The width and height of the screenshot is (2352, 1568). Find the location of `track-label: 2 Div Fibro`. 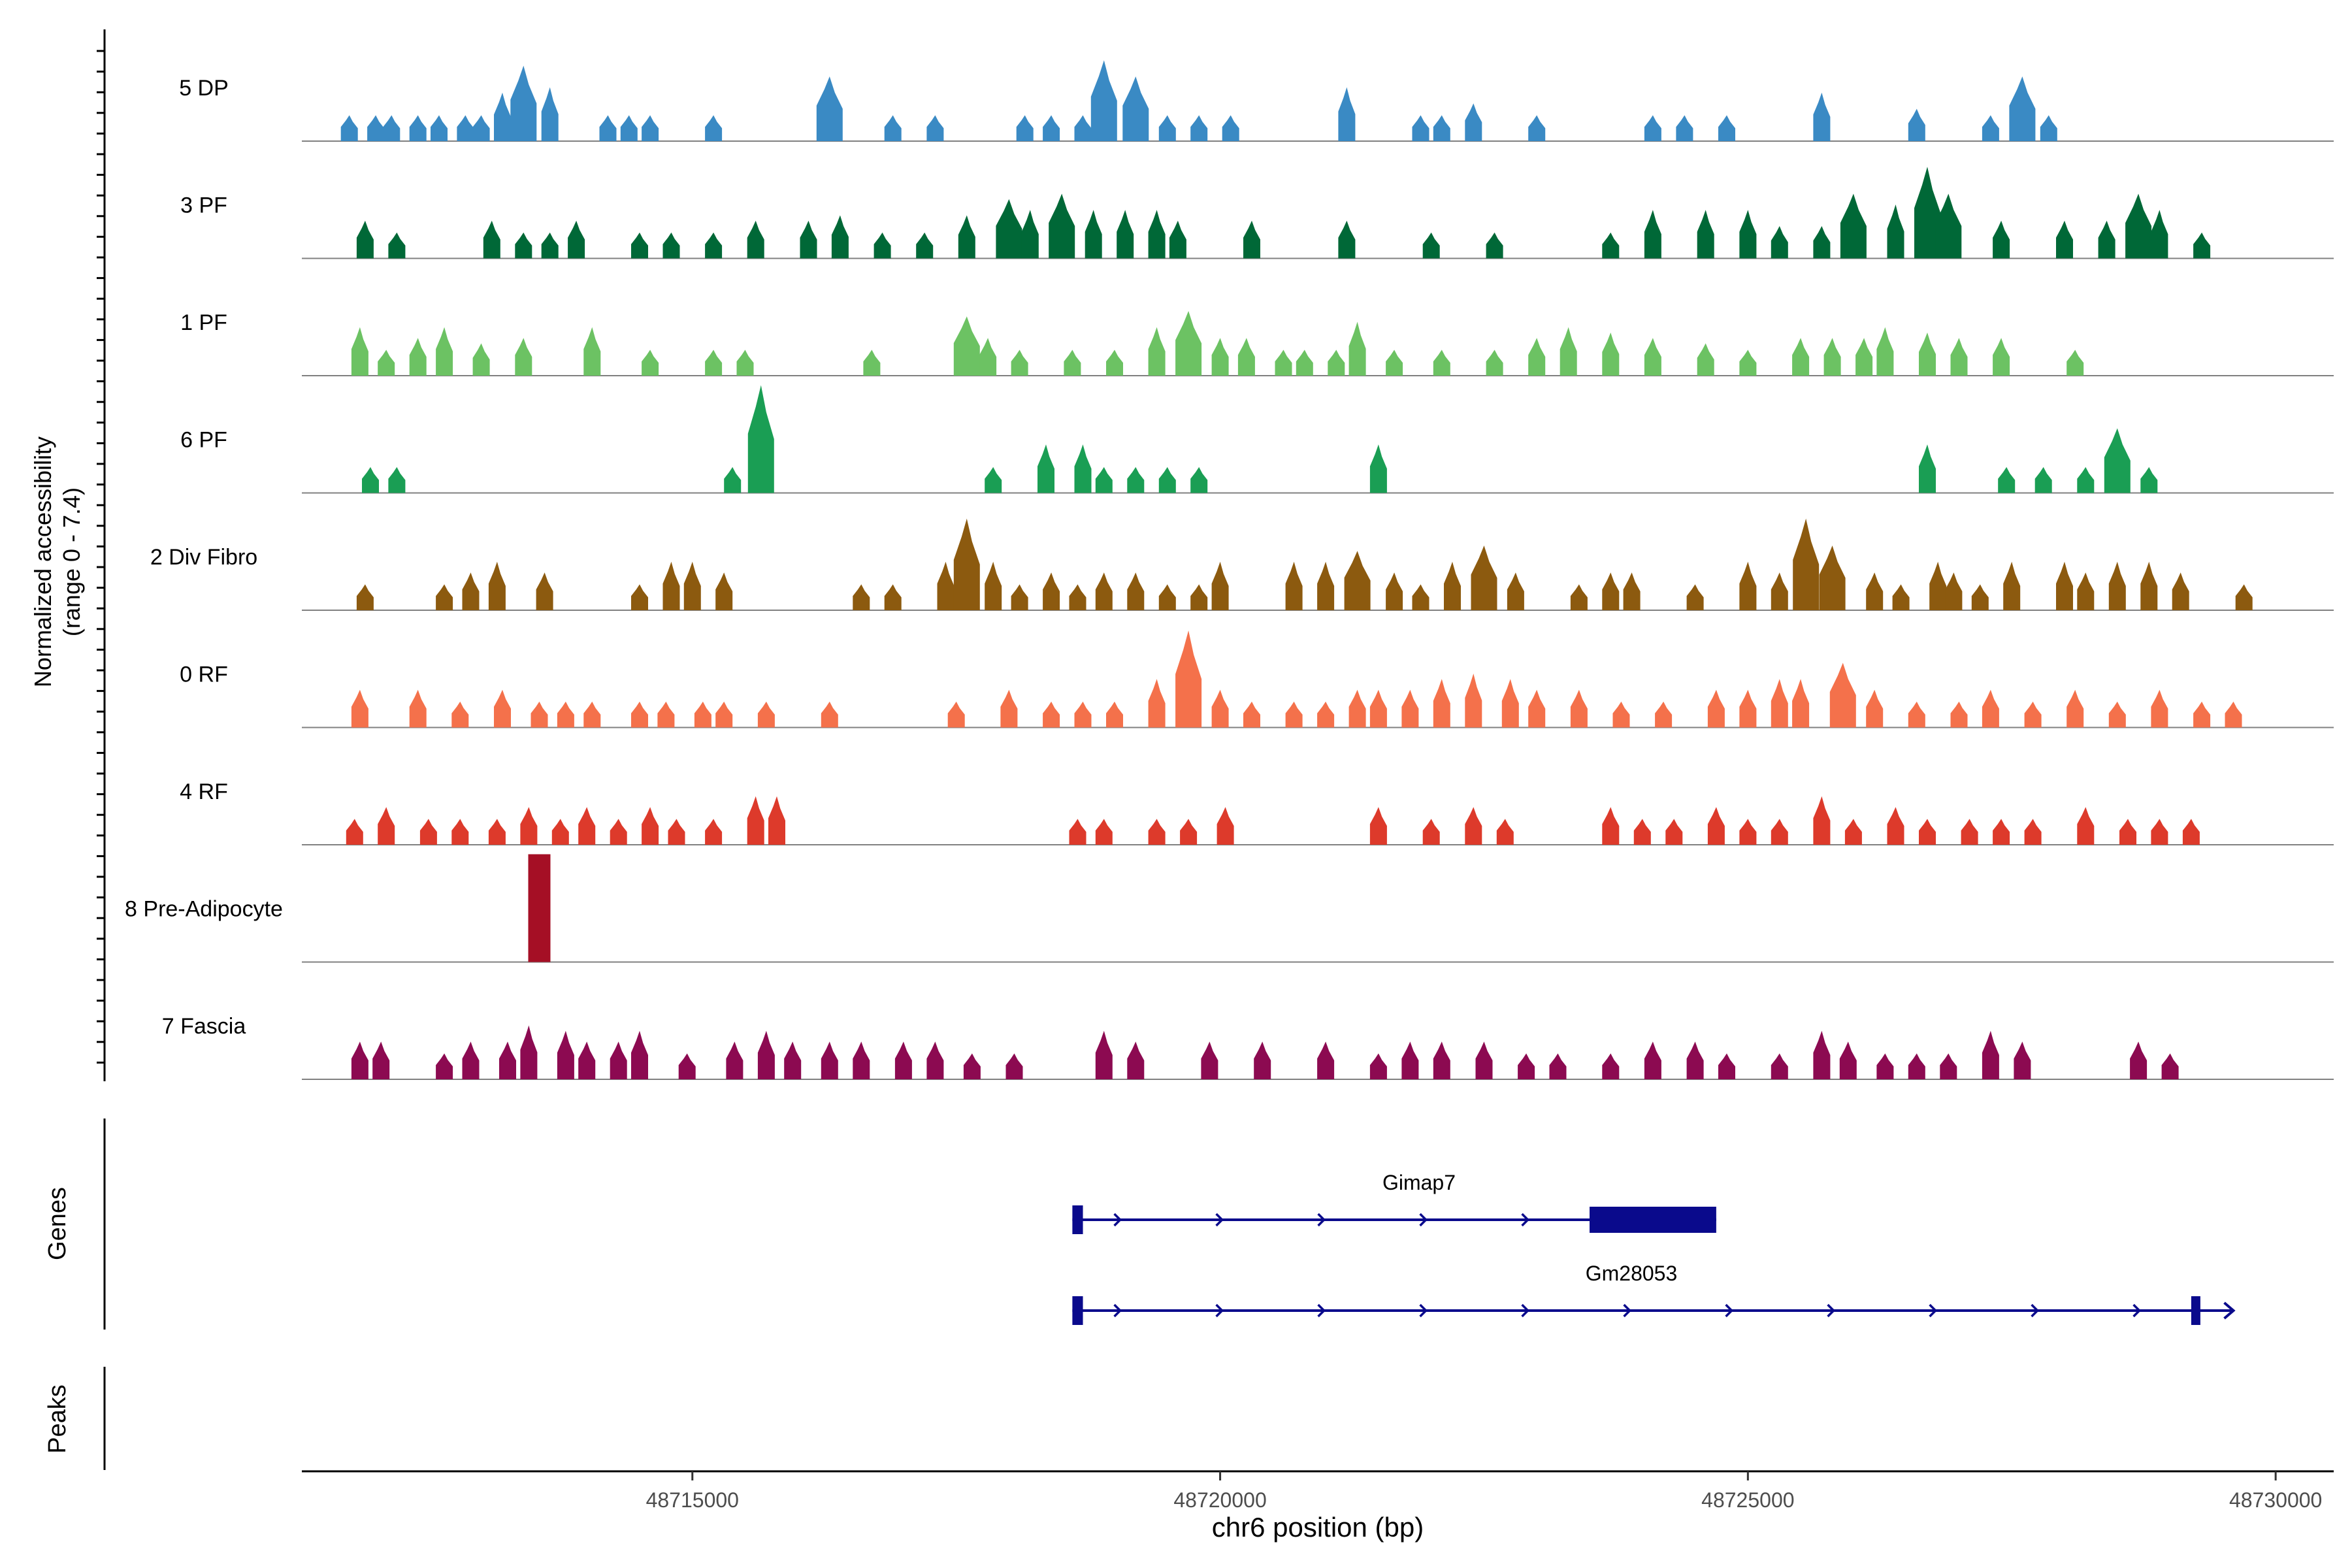

track-label: 2 Div Fibro is located at coordinates (203, 557).